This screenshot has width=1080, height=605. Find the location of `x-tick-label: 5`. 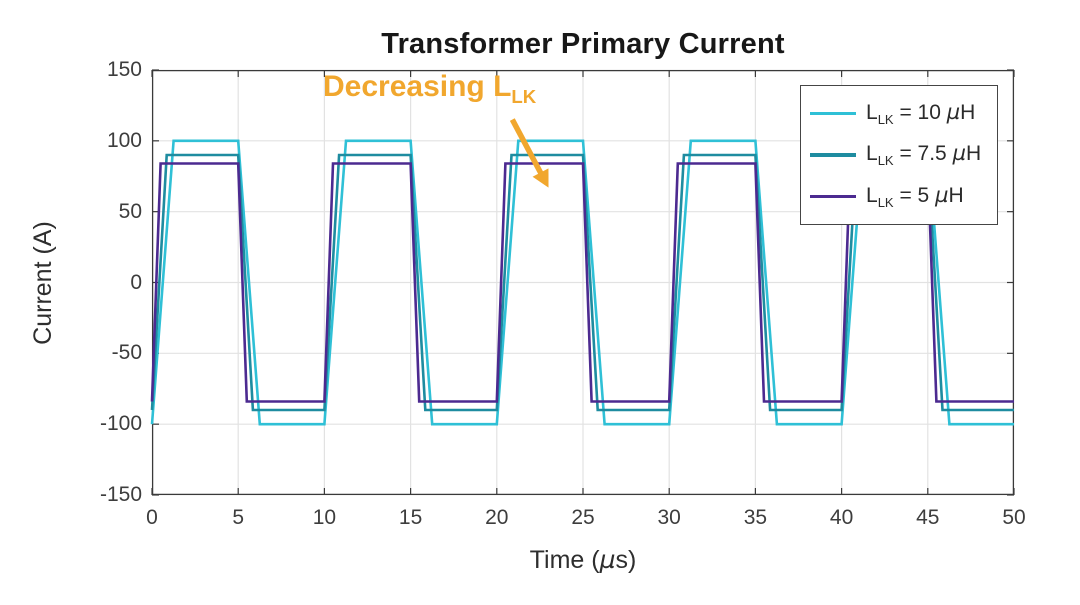

x-tick-label: 5 is located at coordinates (238, 517).